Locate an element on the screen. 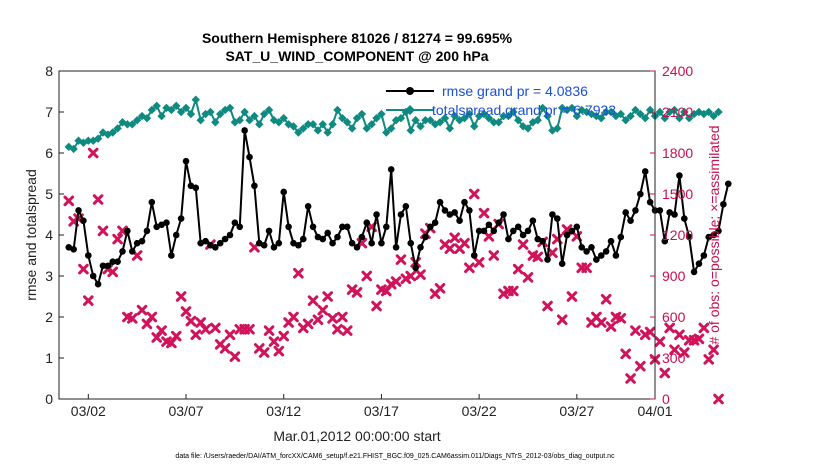  y-tick-label: 6 is located at coordinates (49, 153).